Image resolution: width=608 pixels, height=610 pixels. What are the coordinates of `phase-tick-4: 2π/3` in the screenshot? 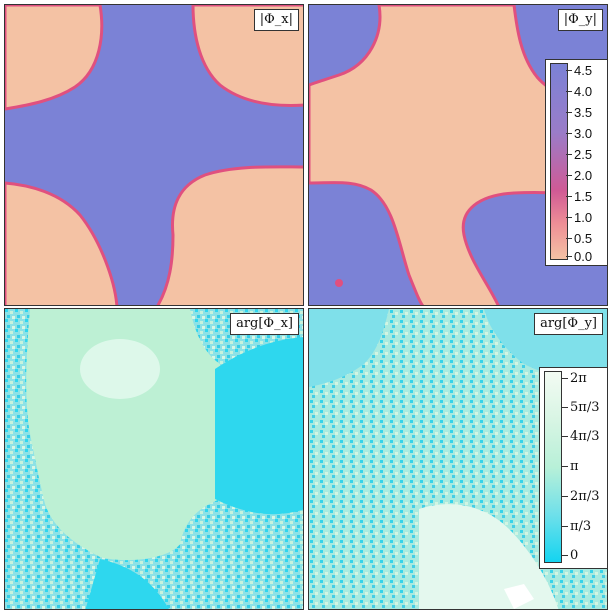 It's located at (580, 496).